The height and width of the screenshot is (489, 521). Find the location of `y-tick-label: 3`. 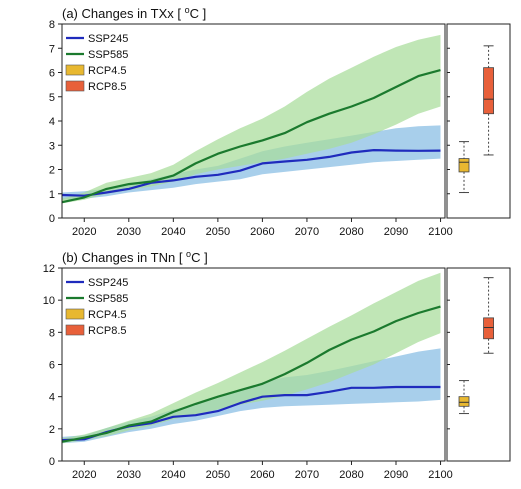

y-tick-label: 3 is located at coordinates (52, 146).